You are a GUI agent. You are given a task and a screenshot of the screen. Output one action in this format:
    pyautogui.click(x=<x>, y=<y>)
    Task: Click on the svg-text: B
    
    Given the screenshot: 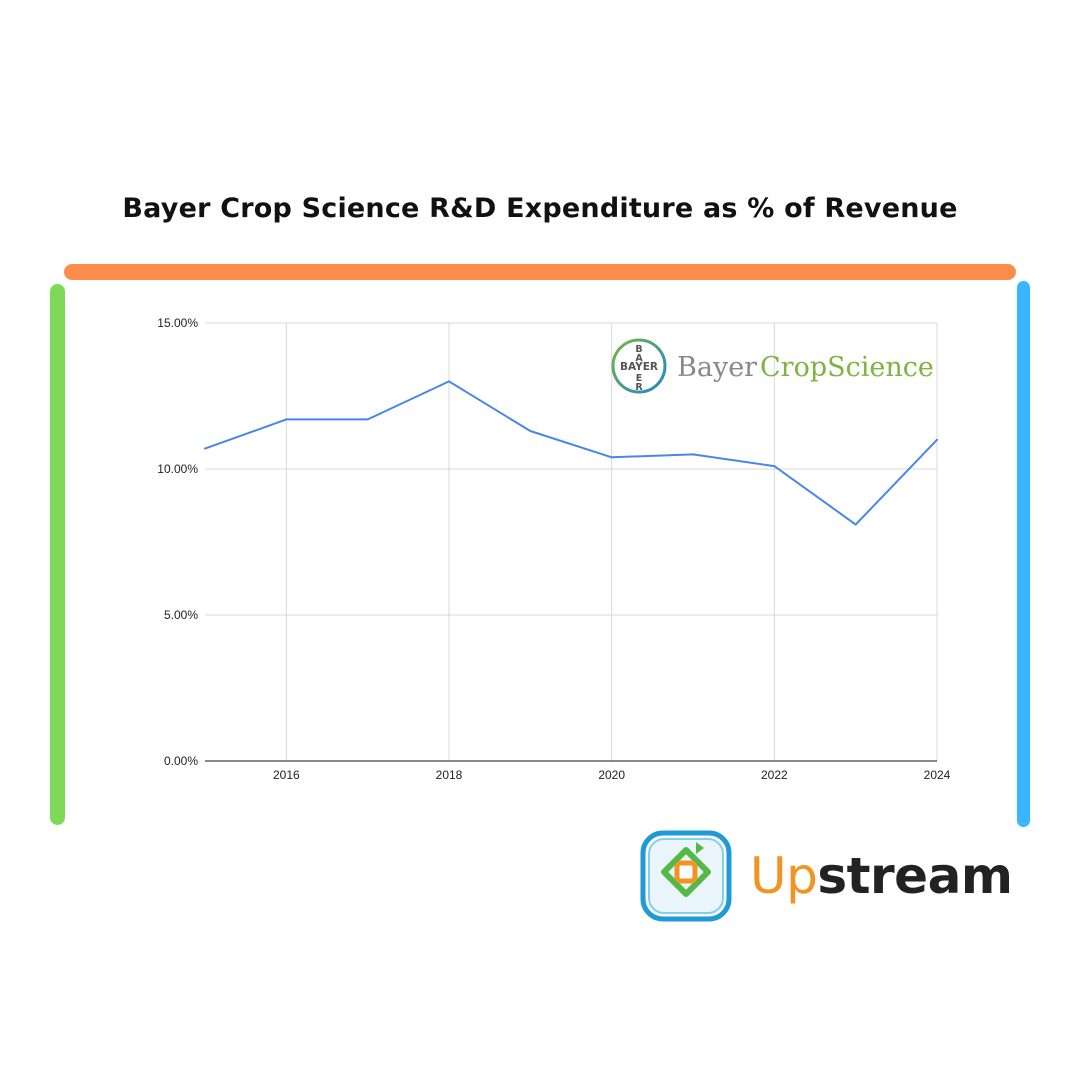 What is the action you would take?
    pyautogui.click(x=638, y=349)
    